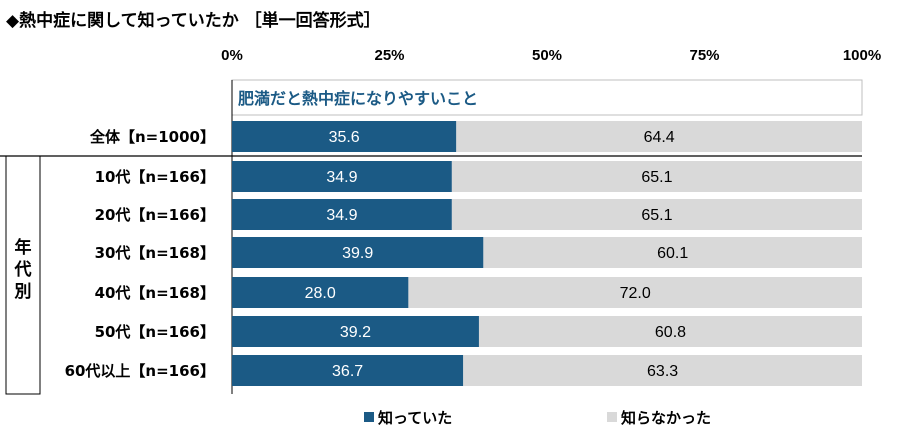 Image resolution: width=900 pixels, height=444 pixels. I want to click on group-label-char: 年, so click(23, 247).